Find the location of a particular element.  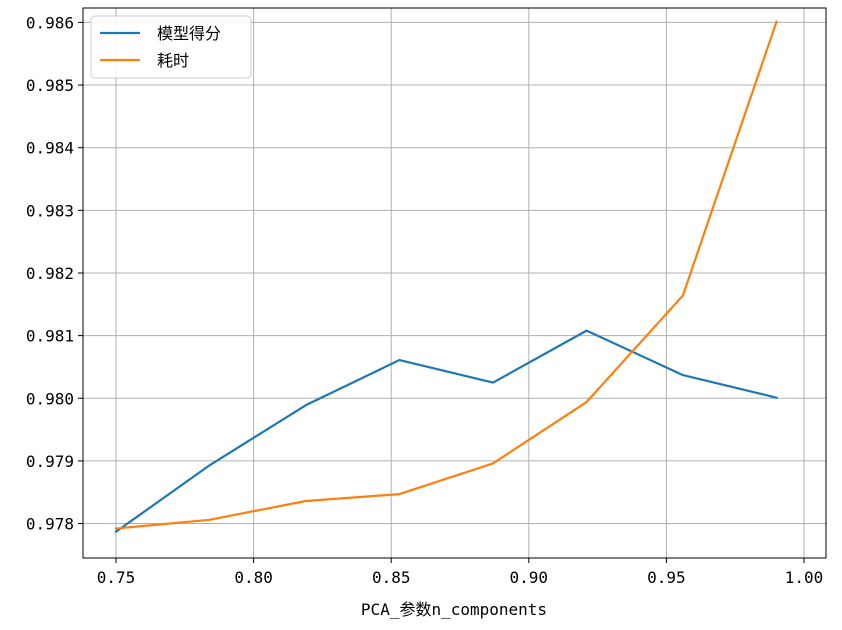

y-tick-label: 0.981 is located at coordinates (50, 336).